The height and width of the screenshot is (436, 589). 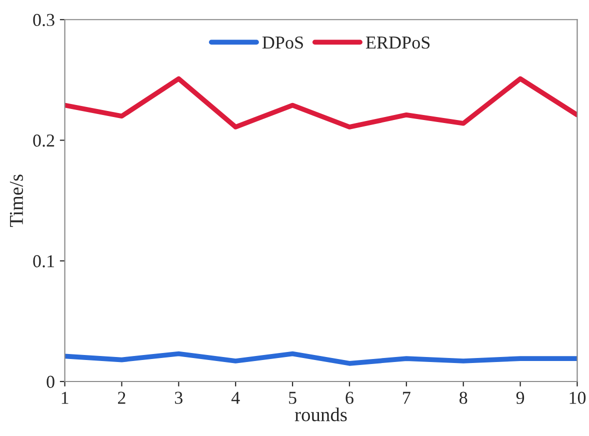 I want to click on y-tick-label: 0.1, so click(x=43, y=261).